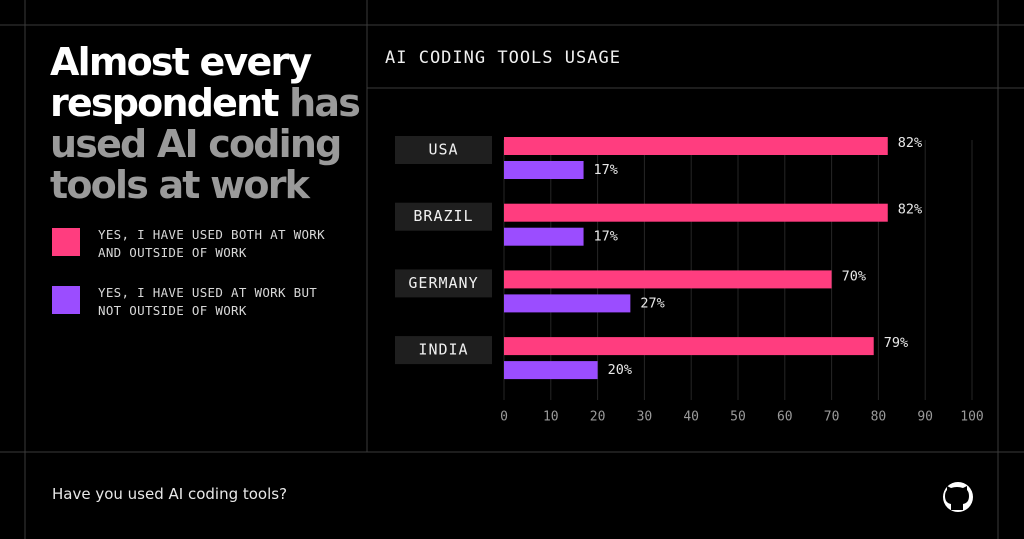 This screenshot has width=1024, height=539. What do you see at coordinates (620, 370) in the screenshot?
I see `data-label: 20%` at bounding box center [620, 370].